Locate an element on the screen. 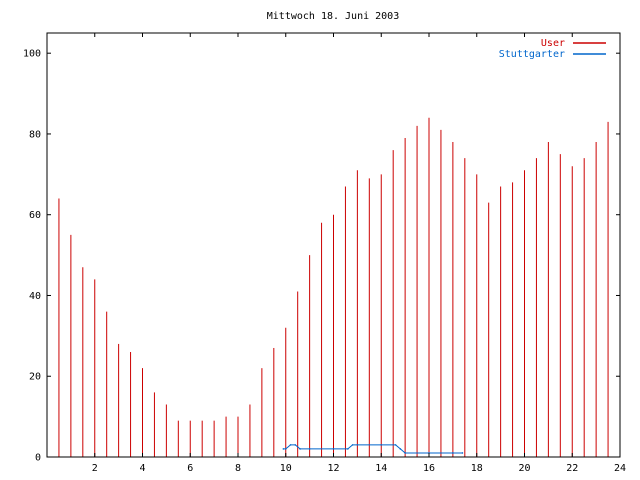  x-tick-label: 24 is located at coordinates (620, 468).